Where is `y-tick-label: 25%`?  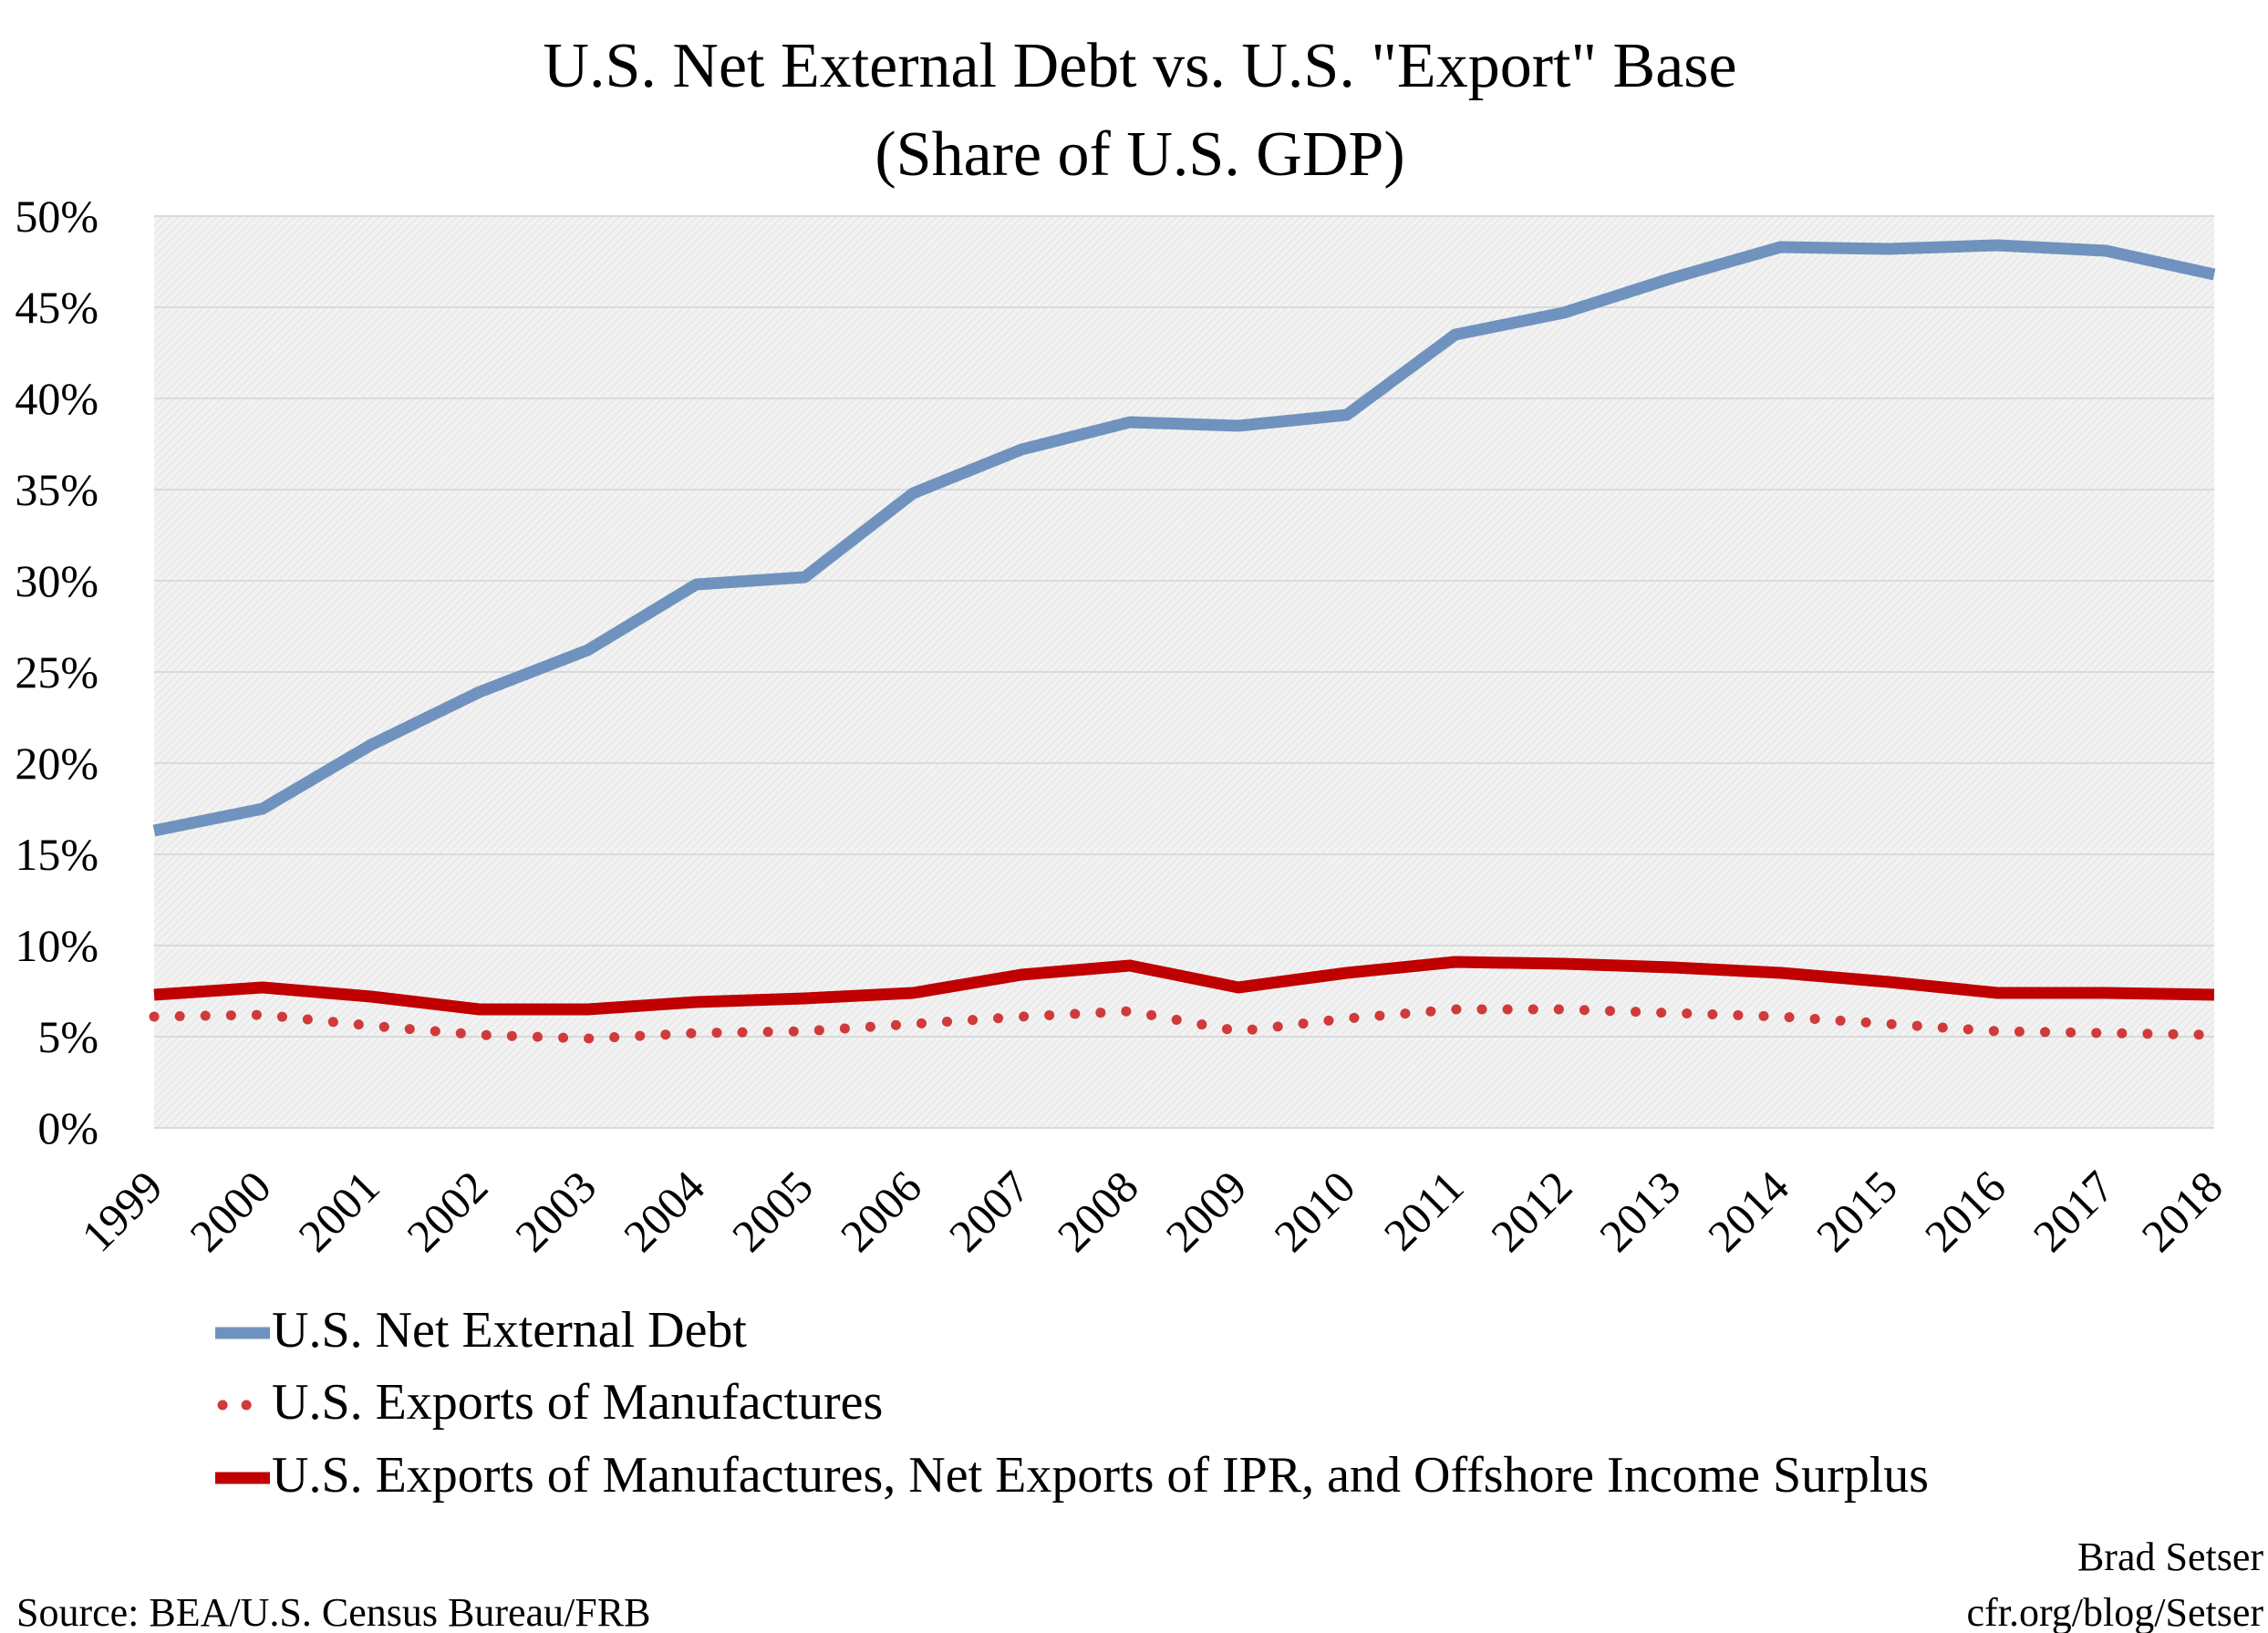
y-tick-label: 25% is located at coordinates (56, 672).